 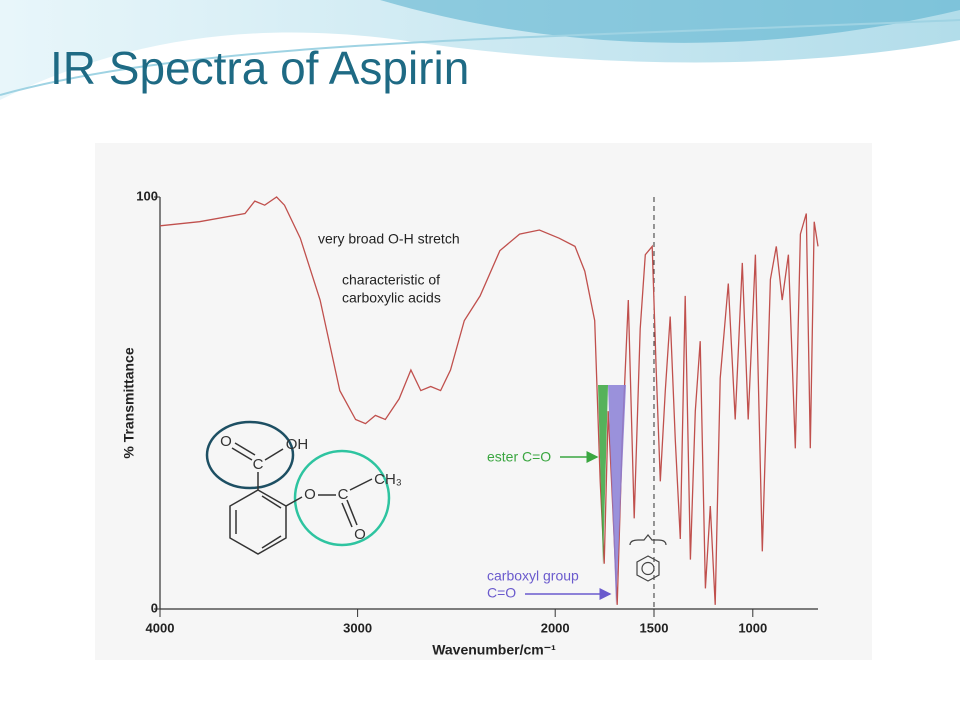 I want to click on x-tick-label: 1000, so click(x=752, y=627).